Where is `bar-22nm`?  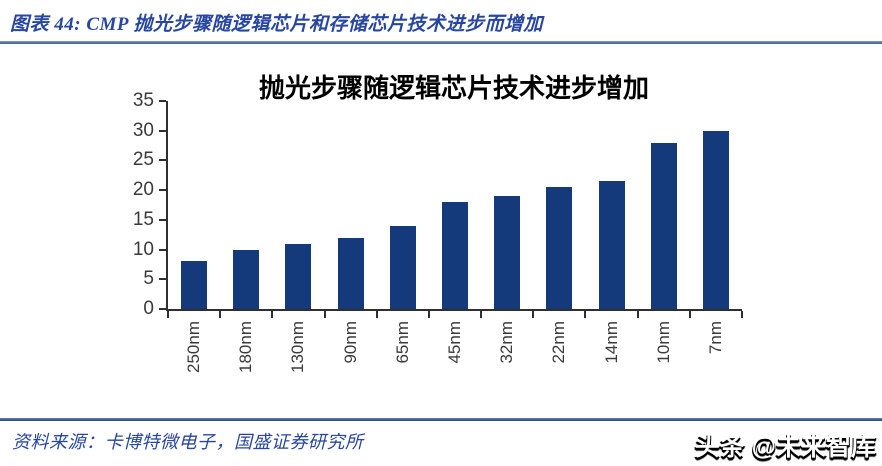 bar-22nm is located at coordinates (559, 248).